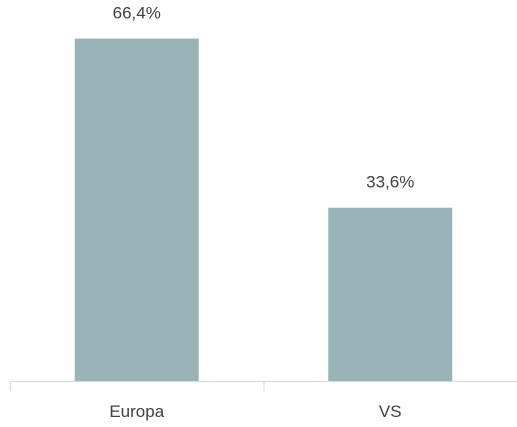 The width and height of the screenshot is (517, 427). What do you see at coordinates (390, 411) in the screenshot?
I see `x-tick-label-vs: VS` at bounding box center [390, 411].